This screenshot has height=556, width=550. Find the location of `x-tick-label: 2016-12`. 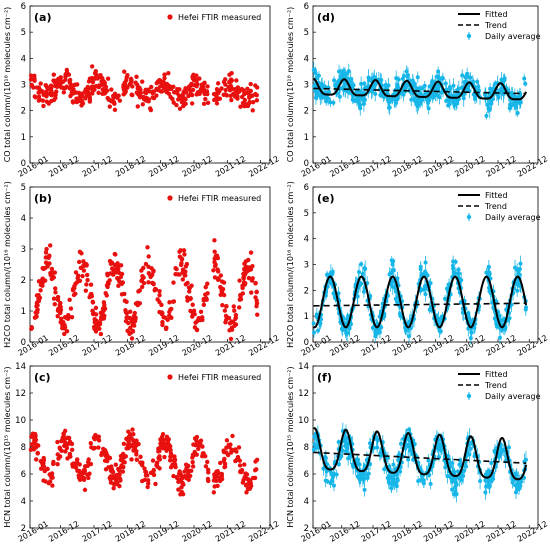

x-tick-label: 2016-12 is located at coordinates (344, 531).